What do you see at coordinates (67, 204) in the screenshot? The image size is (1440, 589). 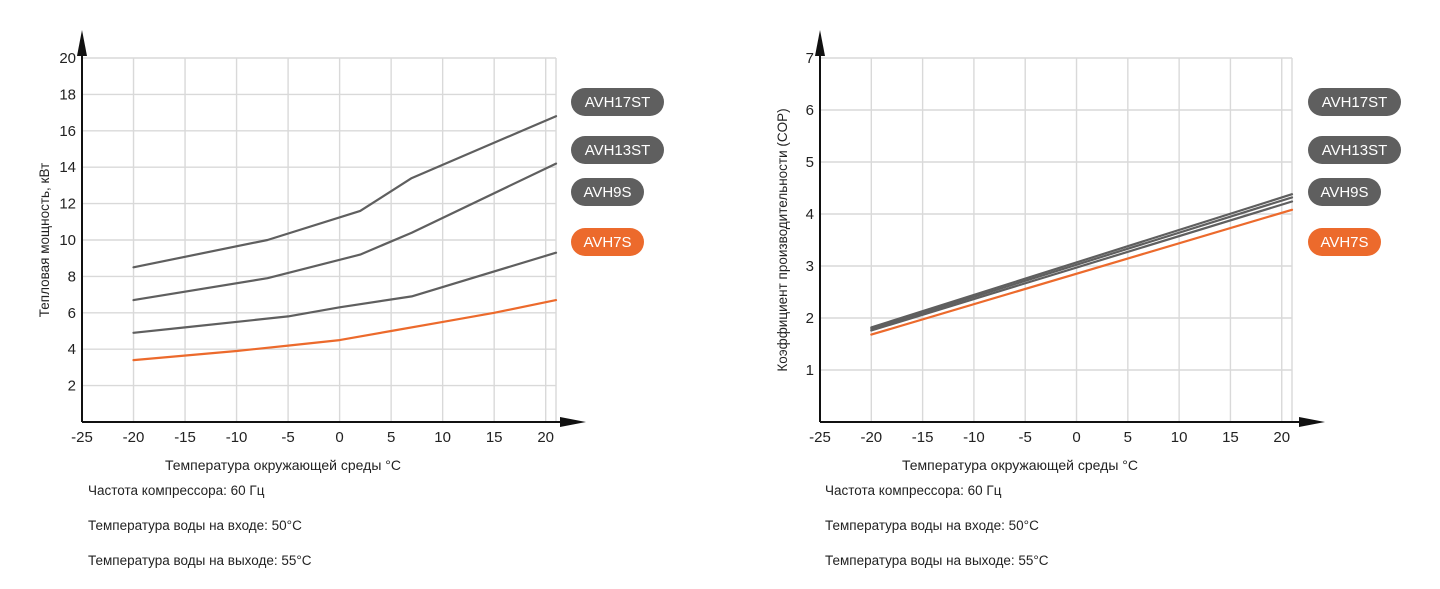 I see `y-tick-label: 12` at bounding box center [67, 204].